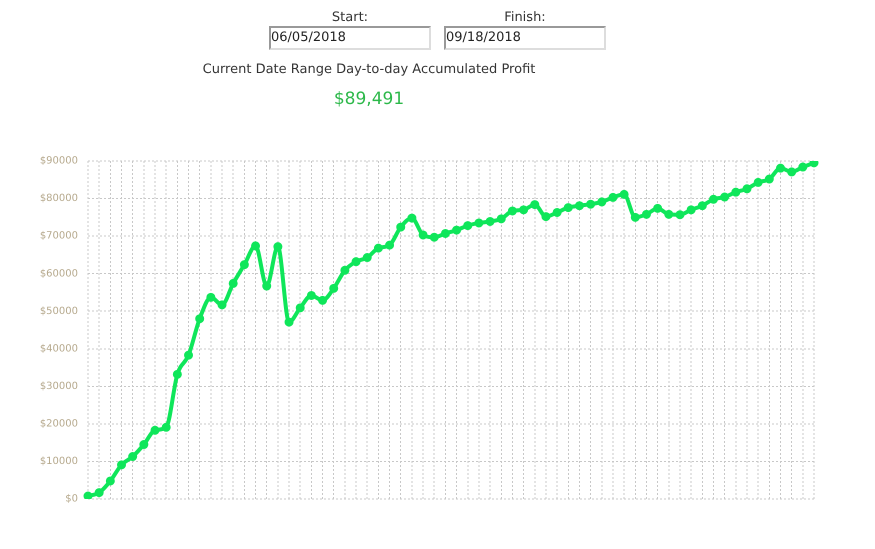 This screenshot has width=875, height=549. I want to click on y-tick-label: $0, so click(71, 499).